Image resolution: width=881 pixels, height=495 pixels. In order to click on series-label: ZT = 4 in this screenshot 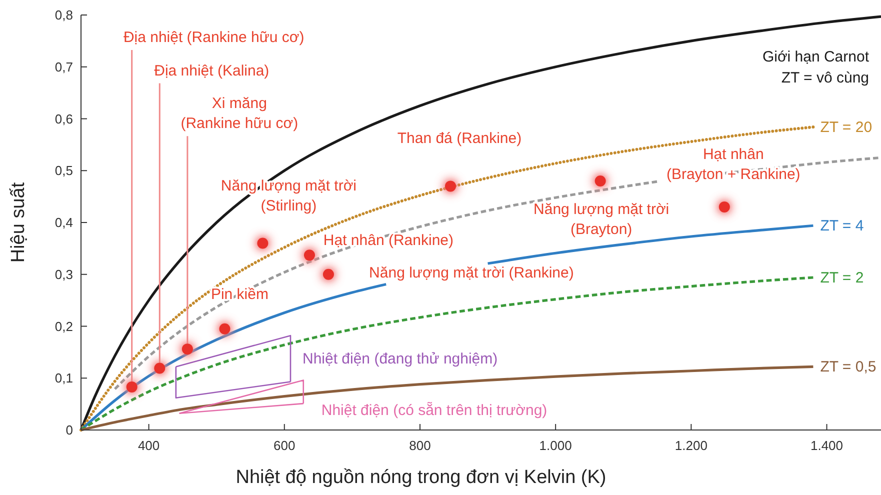, I will do `click(842, 226)`.